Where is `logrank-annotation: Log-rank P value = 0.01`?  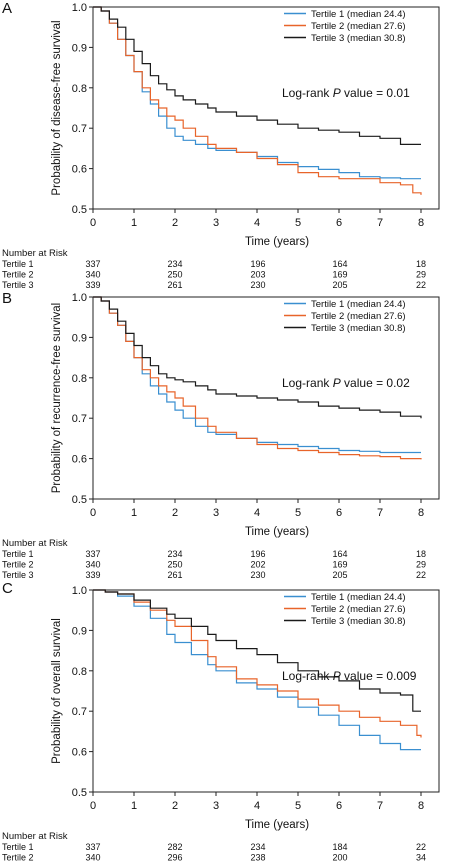
logrank-annotation: Log-rank P value = 0.01 is located at coordinates (346, 93).